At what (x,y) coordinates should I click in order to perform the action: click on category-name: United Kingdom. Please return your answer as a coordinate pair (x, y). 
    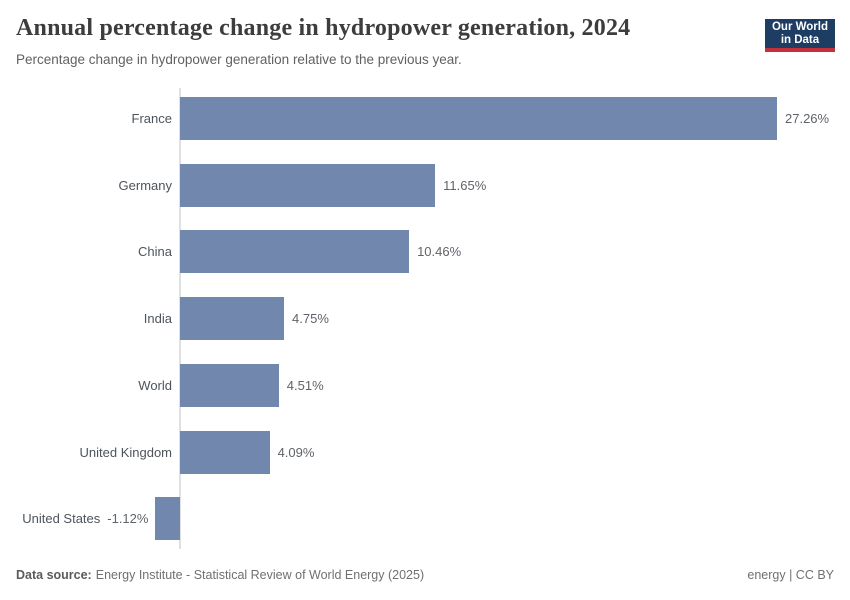
    Looking at the image, I should click on (126, 452).